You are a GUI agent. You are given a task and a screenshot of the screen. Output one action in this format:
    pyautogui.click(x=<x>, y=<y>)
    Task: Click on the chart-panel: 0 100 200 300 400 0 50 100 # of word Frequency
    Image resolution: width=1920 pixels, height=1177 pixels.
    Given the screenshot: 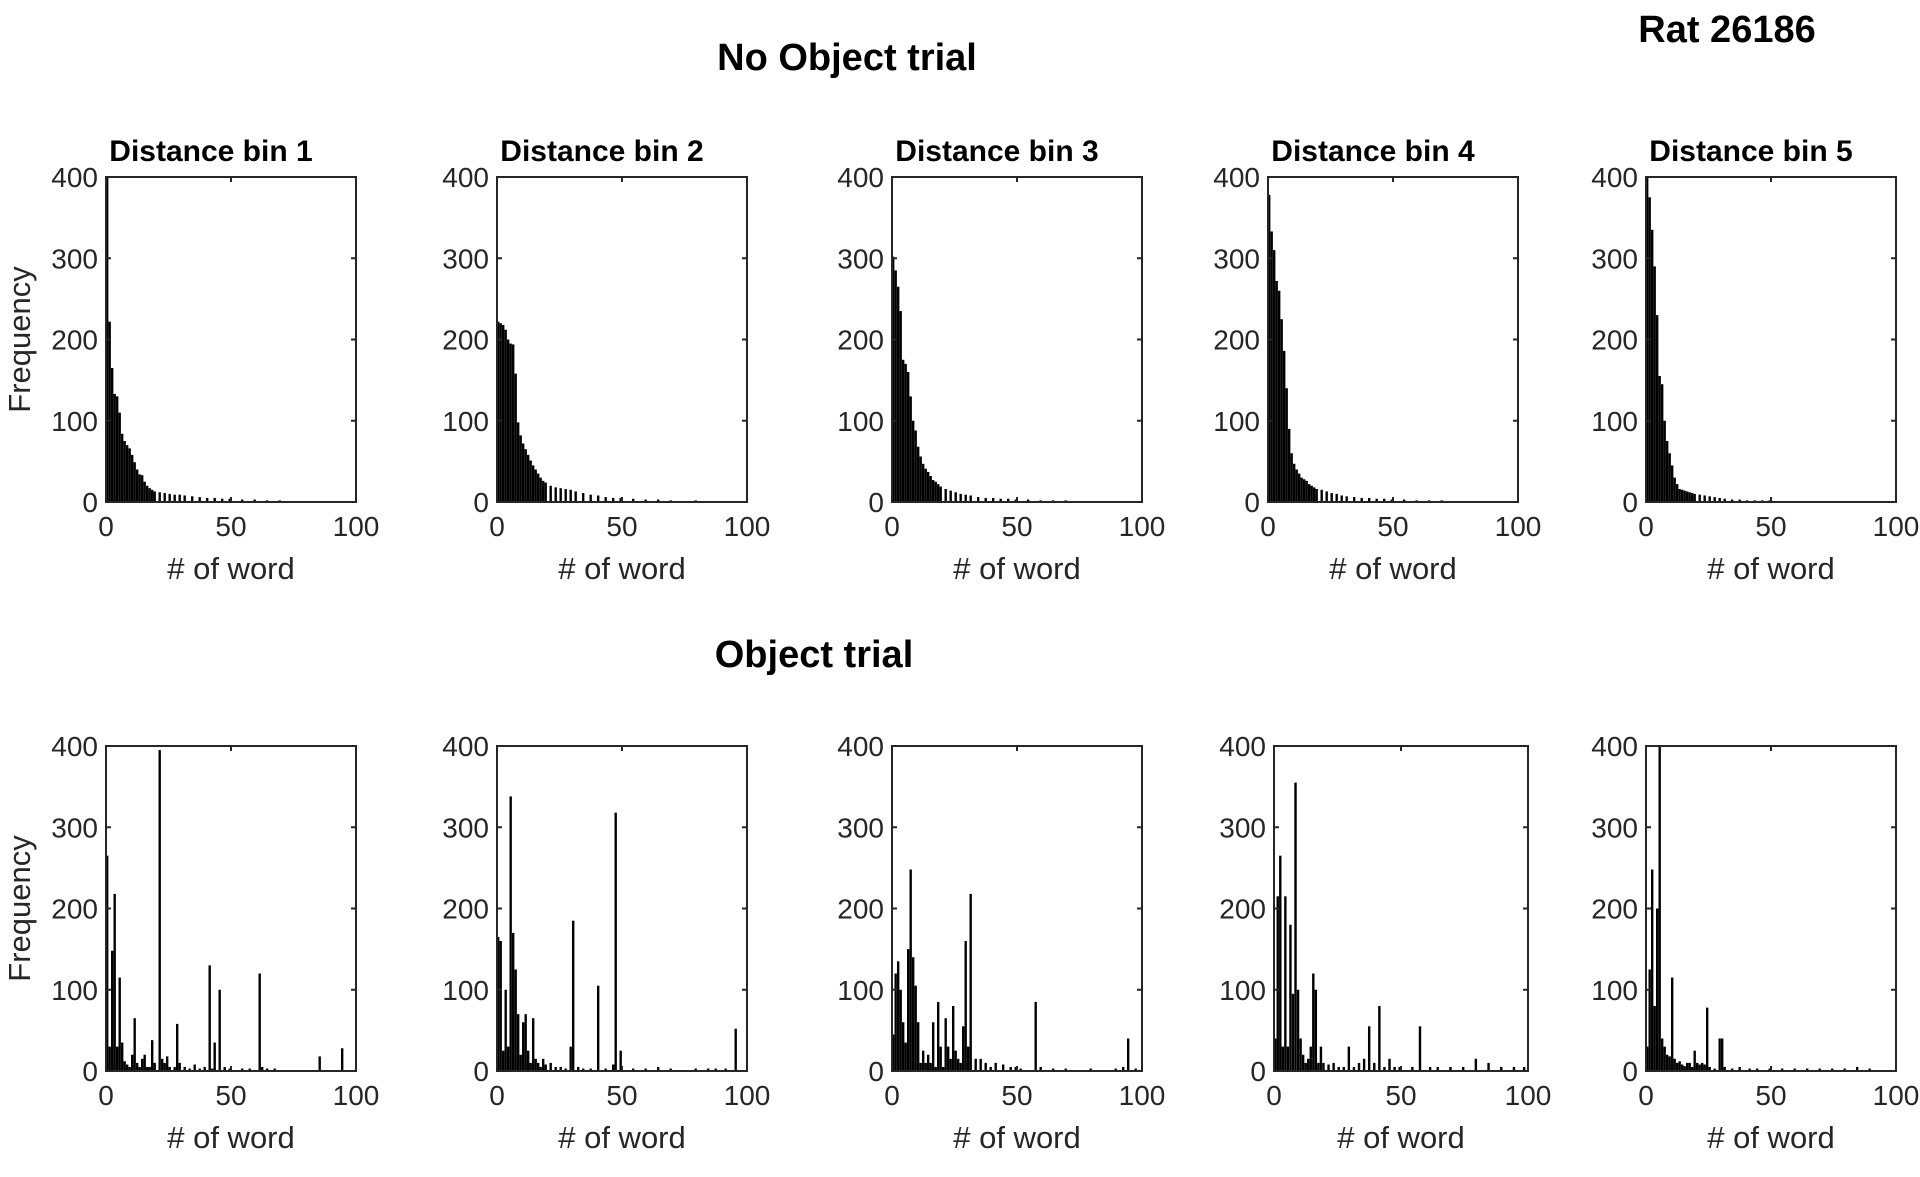 What is the action you would take?
    pyautogui.click(x=190, y=943)
    